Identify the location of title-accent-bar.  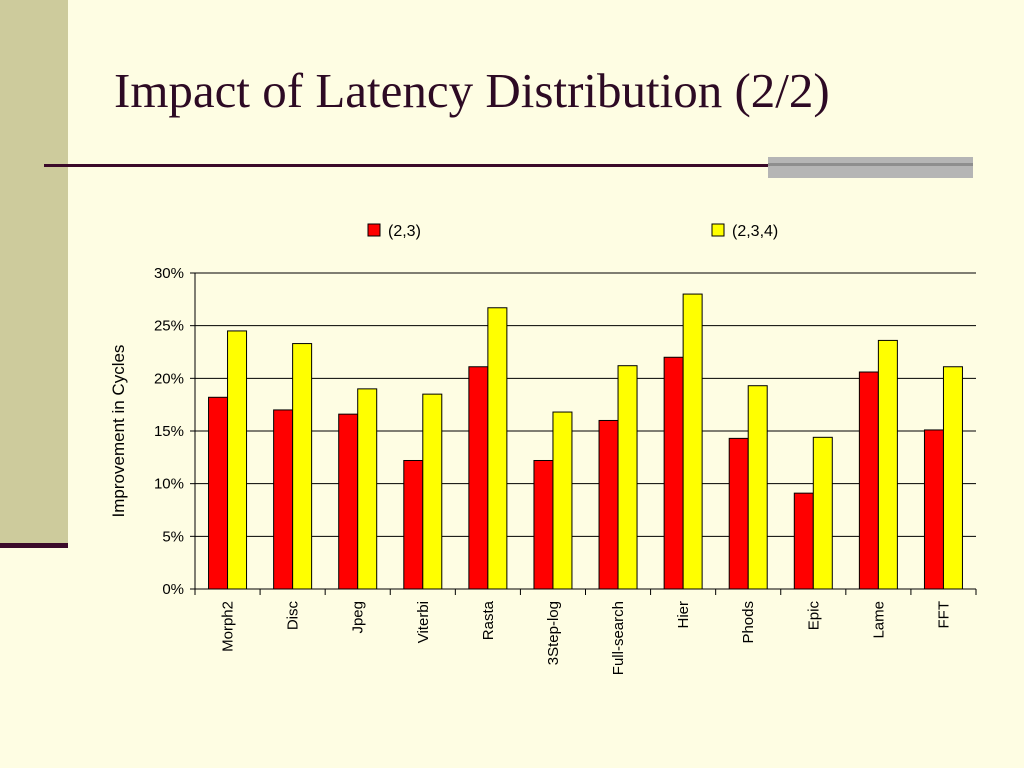
(870, 167).